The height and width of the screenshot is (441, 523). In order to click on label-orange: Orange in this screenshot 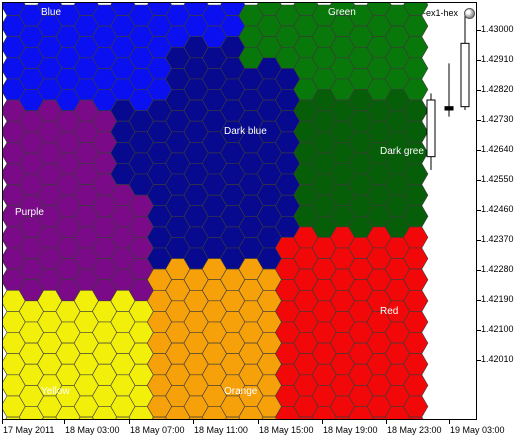, I will do `click(241, 391)`.